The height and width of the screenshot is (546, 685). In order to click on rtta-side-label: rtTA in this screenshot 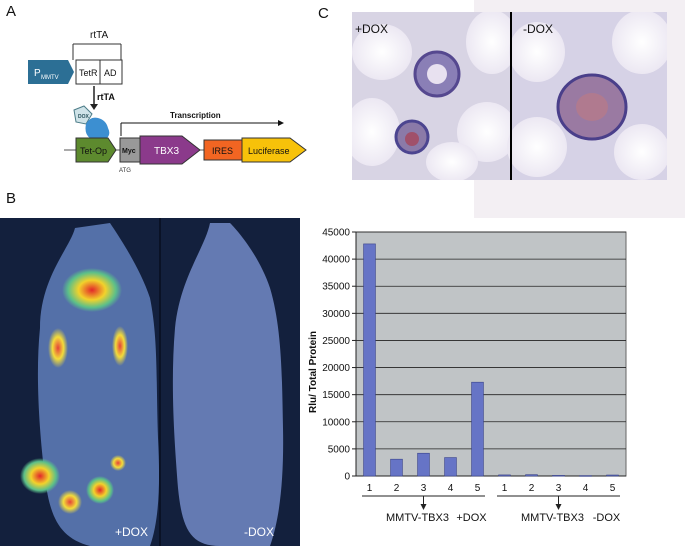, I will do `click(106, 97)`.